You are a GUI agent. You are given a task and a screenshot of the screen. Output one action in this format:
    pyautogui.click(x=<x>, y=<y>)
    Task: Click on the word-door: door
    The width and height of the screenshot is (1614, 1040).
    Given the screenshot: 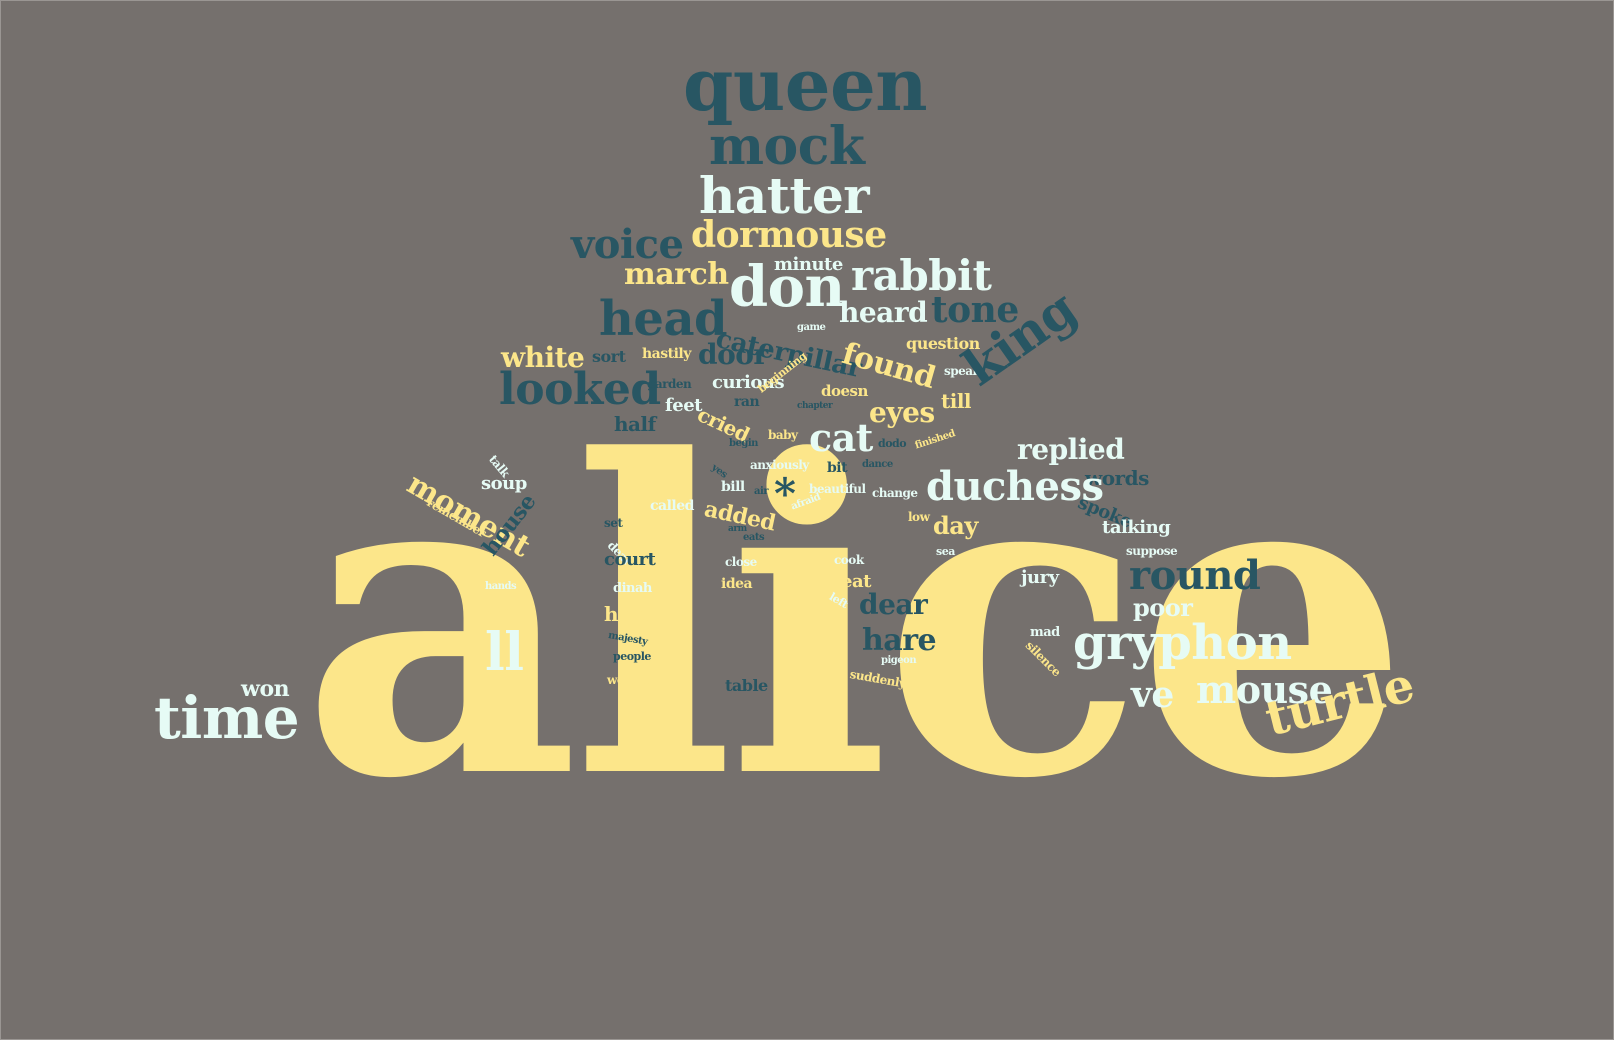 What is the action you would take?
    pyautogui.click(x=733, y=354)
    